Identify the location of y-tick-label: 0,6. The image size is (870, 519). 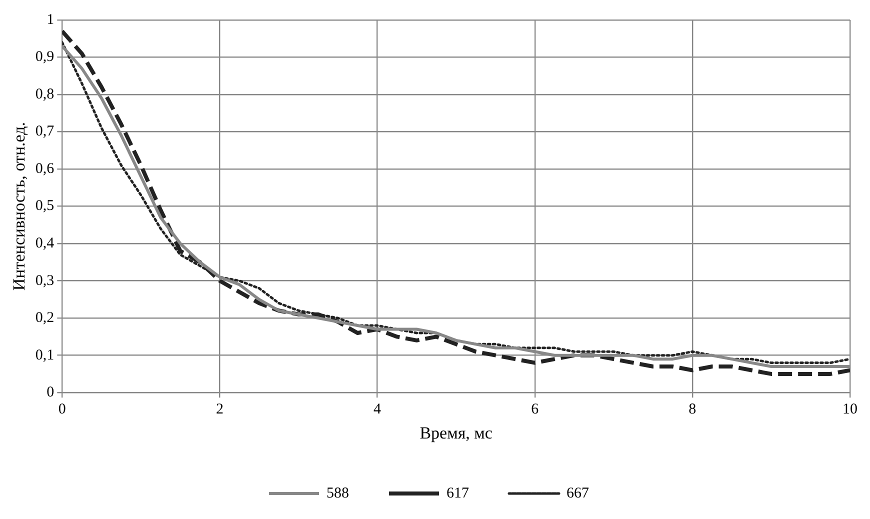
(45, 168).